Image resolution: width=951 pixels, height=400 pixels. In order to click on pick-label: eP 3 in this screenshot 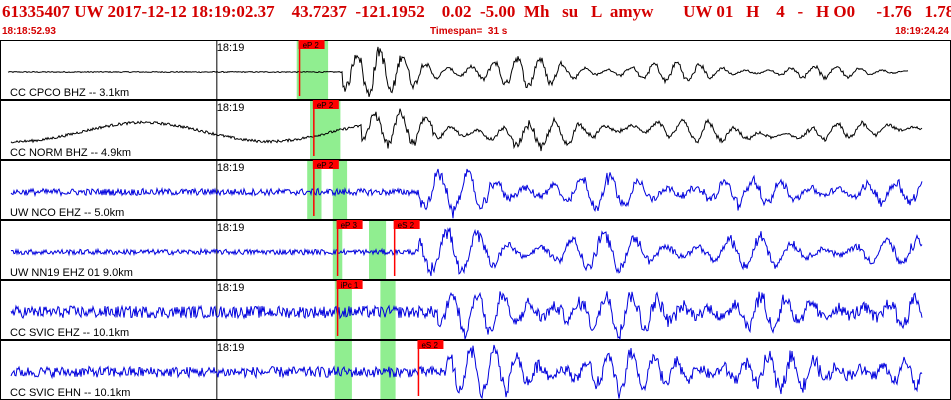, I will do `click(349, 225)`.